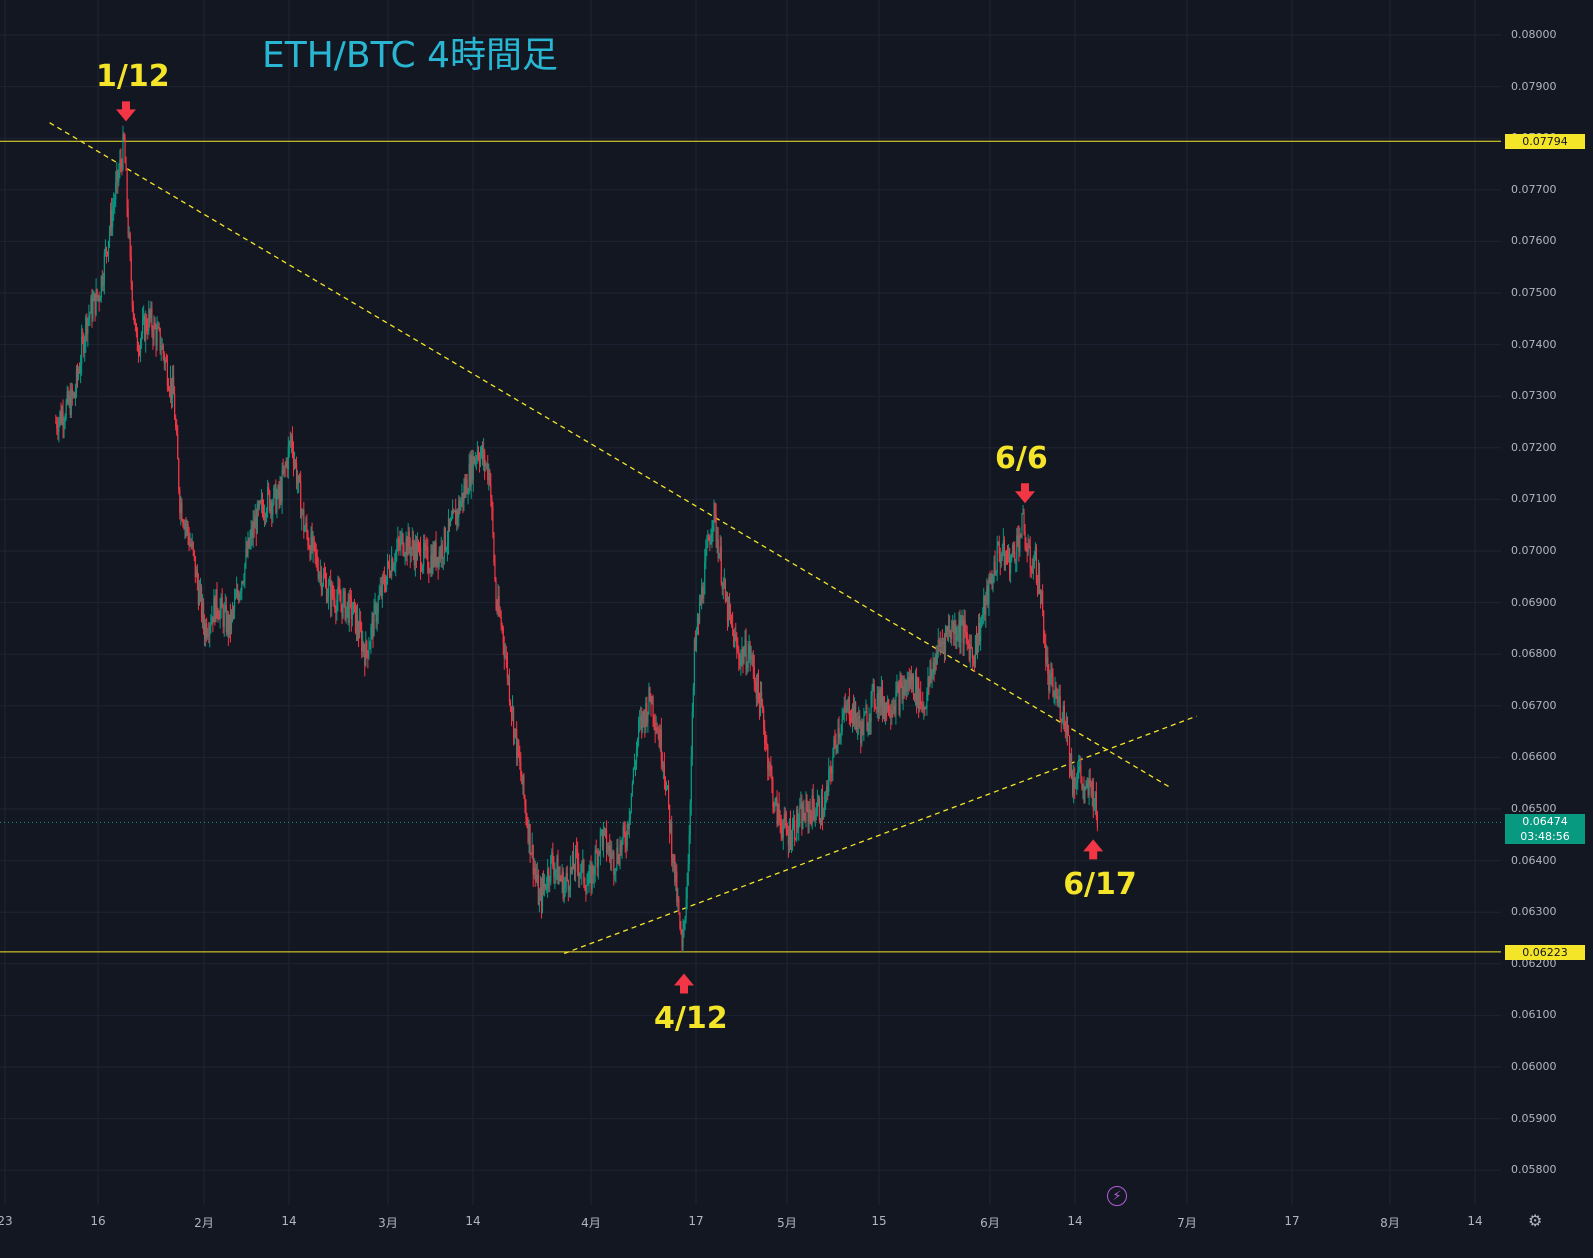 The width and height of the screenshot is (1593, 1258). I want to click on date-tick-label: 23, so click(6, 1221).